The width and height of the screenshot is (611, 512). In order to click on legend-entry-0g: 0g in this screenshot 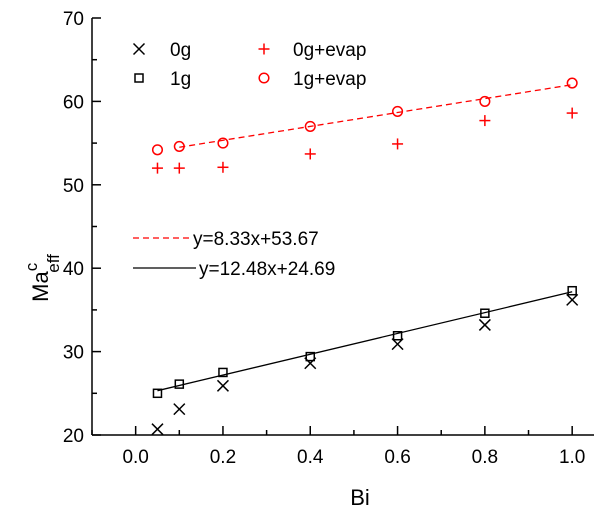, I will do `click(161, 50)`.